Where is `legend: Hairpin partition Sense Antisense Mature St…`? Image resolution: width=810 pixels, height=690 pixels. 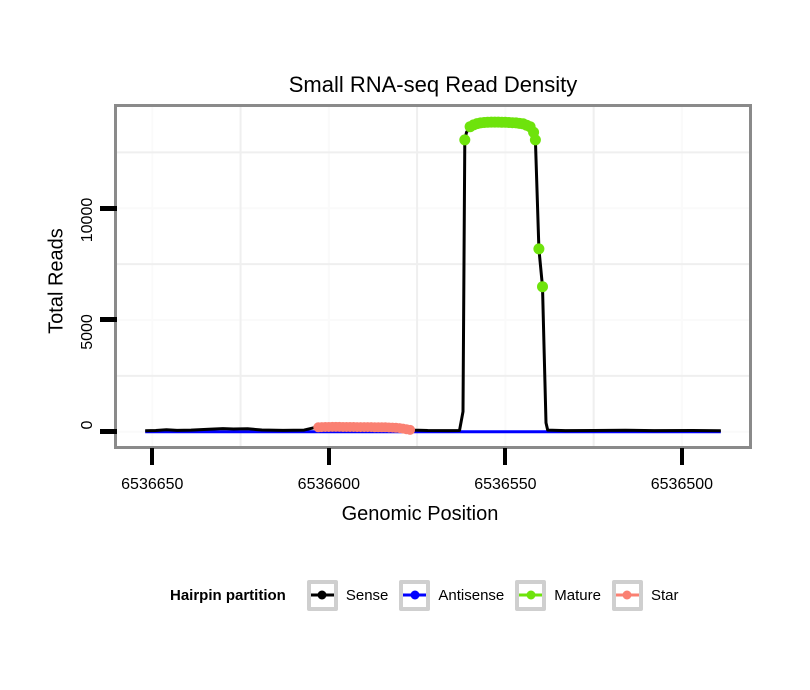
legend: Hairpin partition Sense Antisense Mature St… is located at coordinates (429, 595).